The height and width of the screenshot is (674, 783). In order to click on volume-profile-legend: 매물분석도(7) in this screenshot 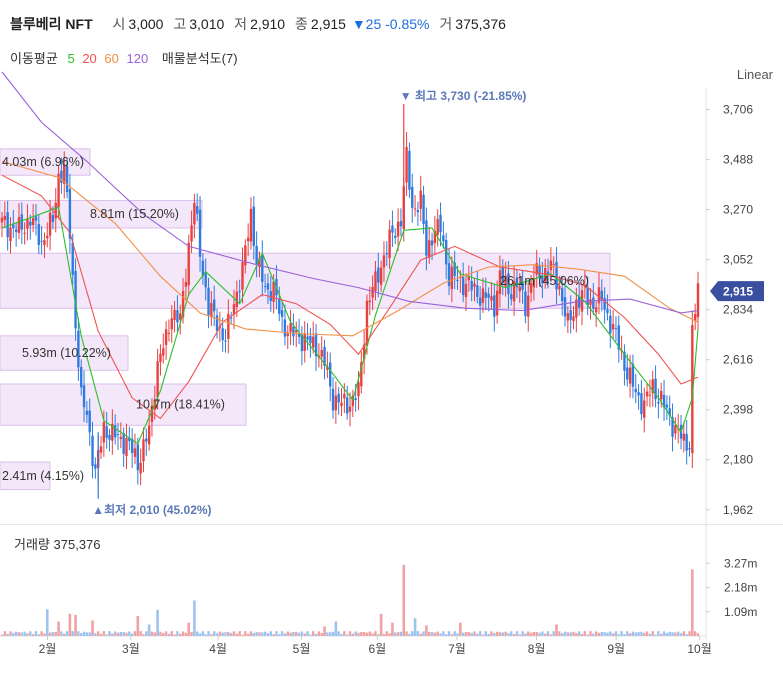, I will do `click(199, 58)`.